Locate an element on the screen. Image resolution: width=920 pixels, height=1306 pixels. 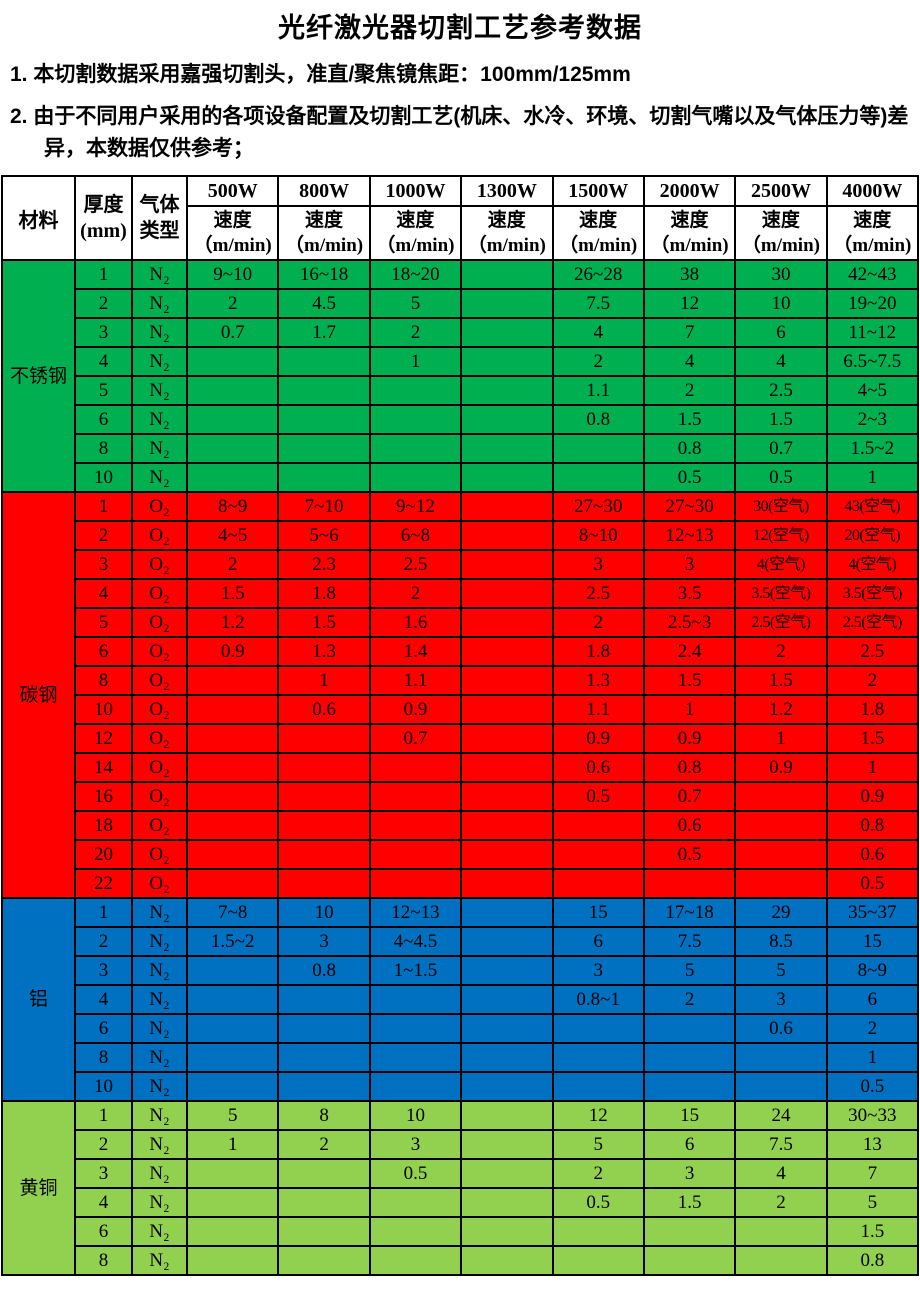
thickness-cell: 4 is located at coordinates (103, 1202).